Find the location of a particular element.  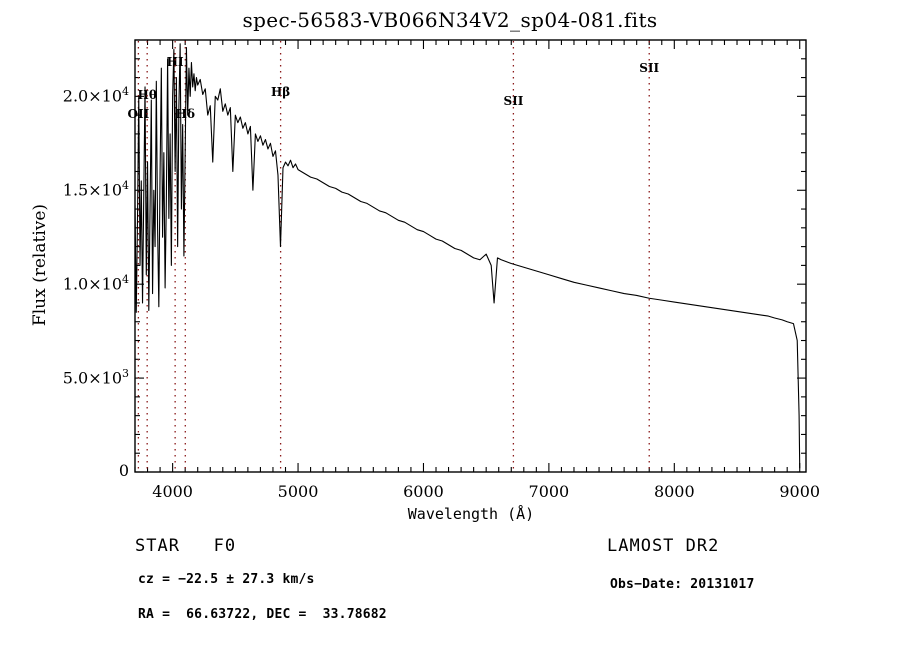

survey-text: LAMOST DR2 is located at coordinates (663, 546).